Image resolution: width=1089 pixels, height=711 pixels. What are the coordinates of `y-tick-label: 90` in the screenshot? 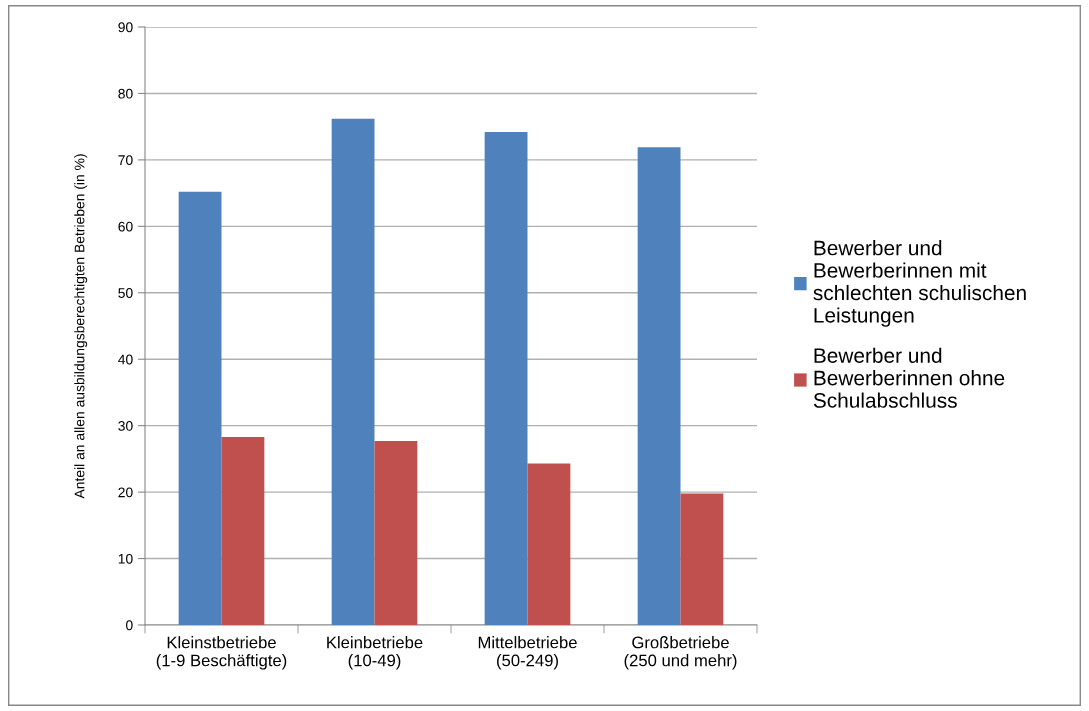 It's located at (125, 27).